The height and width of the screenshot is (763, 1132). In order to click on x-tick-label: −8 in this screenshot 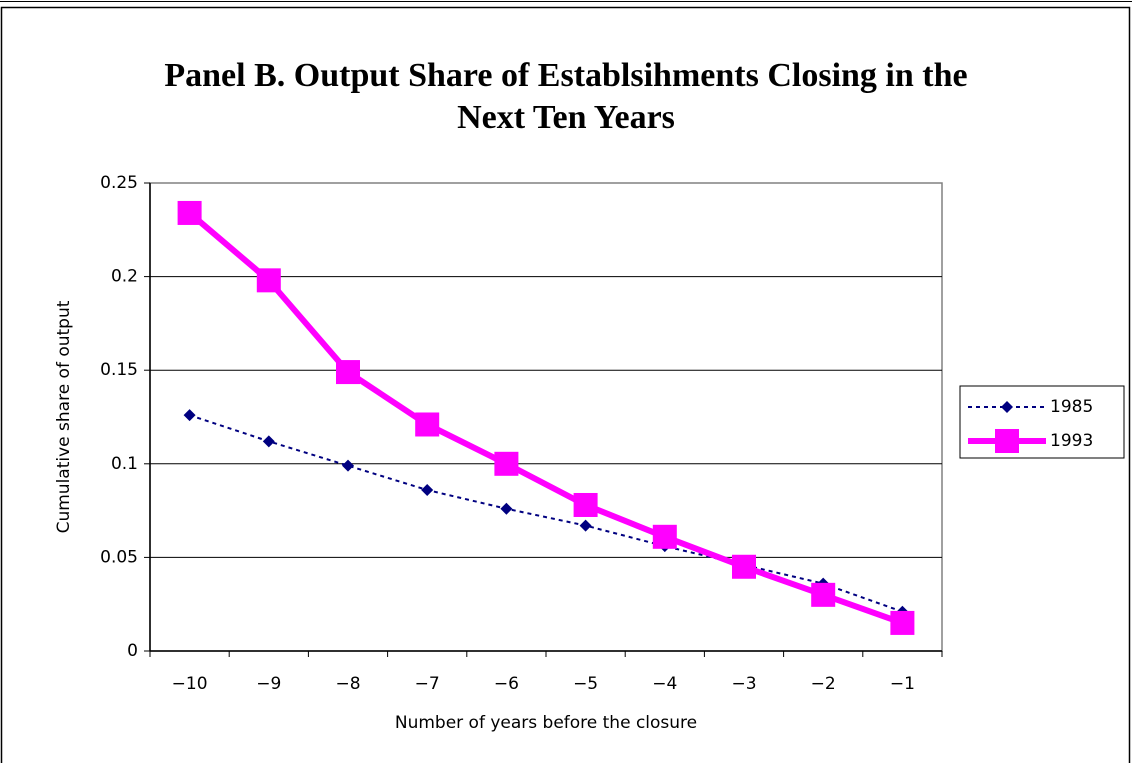, I will do `click(347, 684)`.